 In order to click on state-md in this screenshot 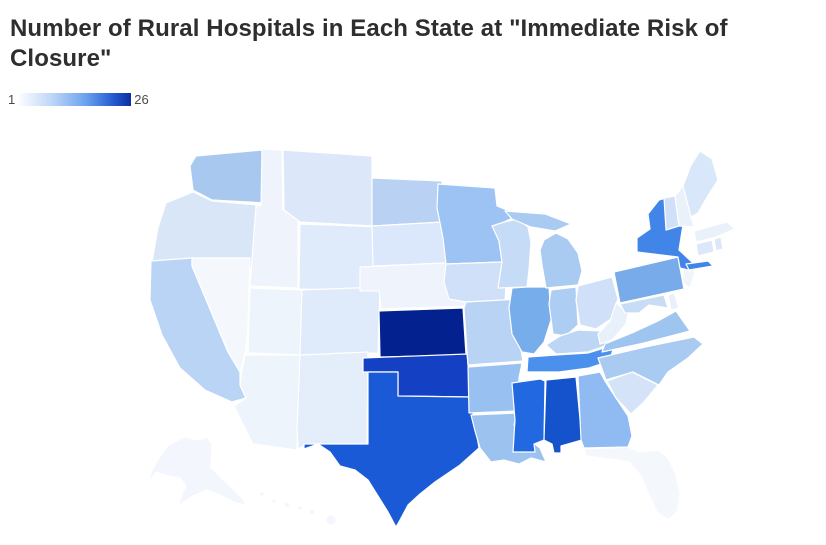, I will do `click(644, 304)`.